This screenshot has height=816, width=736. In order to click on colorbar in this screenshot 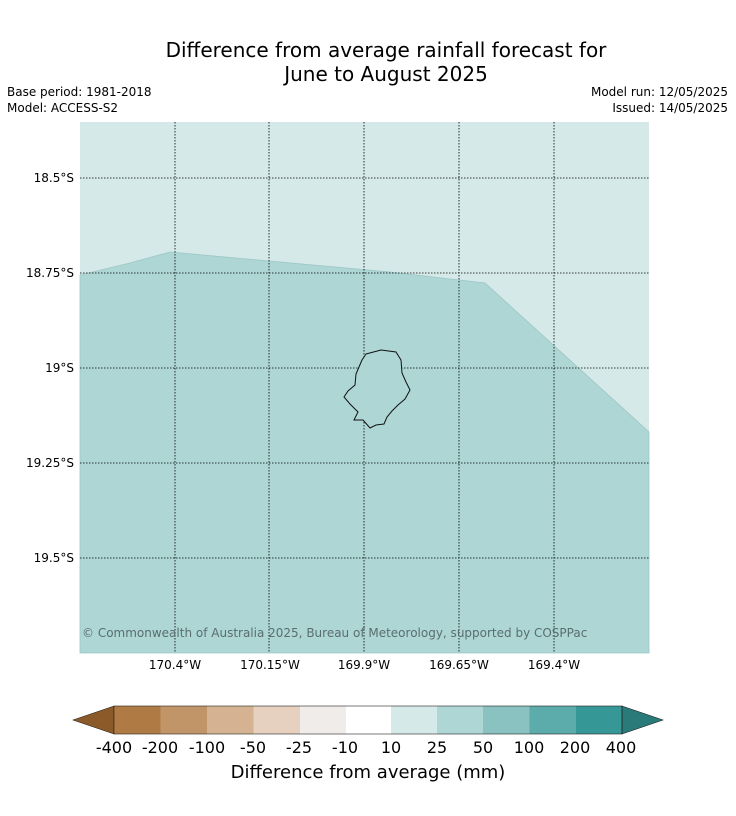, I will do `click(368, 720)`.